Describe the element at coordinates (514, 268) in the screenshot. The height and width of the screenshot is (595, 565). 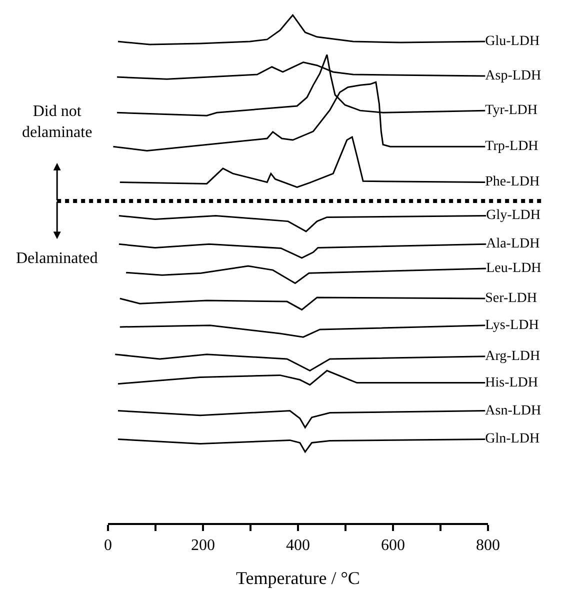
I see `series-label: Leu-LDH` at that location.